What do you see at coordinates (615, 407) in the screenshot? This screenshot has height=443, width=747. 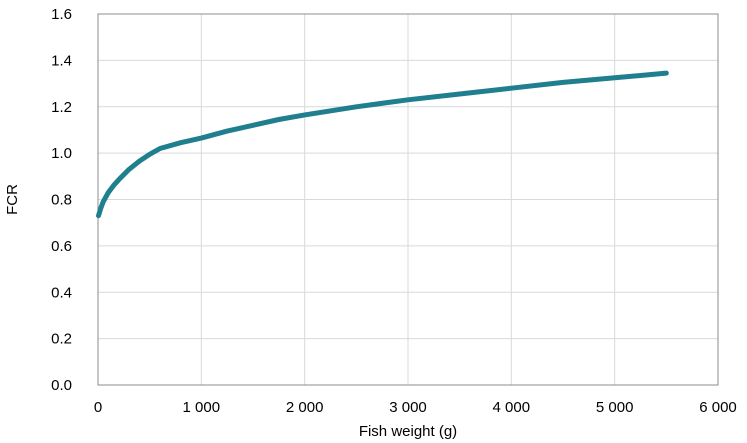 I see `x-tick-label: 5 000` at bounding box center [615, 407].